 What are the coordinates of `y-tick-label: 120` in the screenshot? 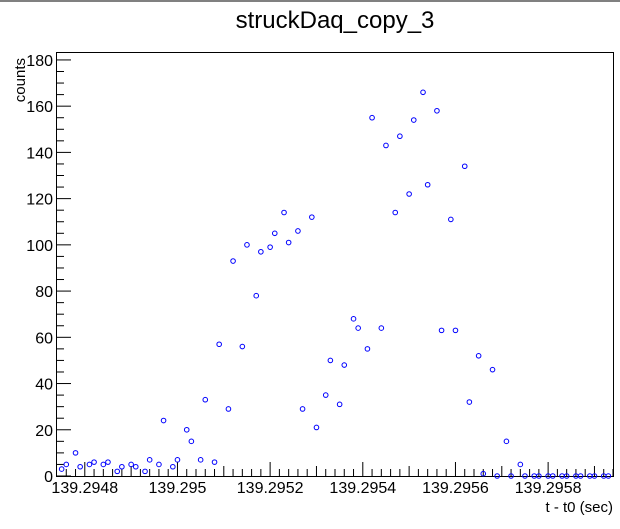 It's located at (39, 200).